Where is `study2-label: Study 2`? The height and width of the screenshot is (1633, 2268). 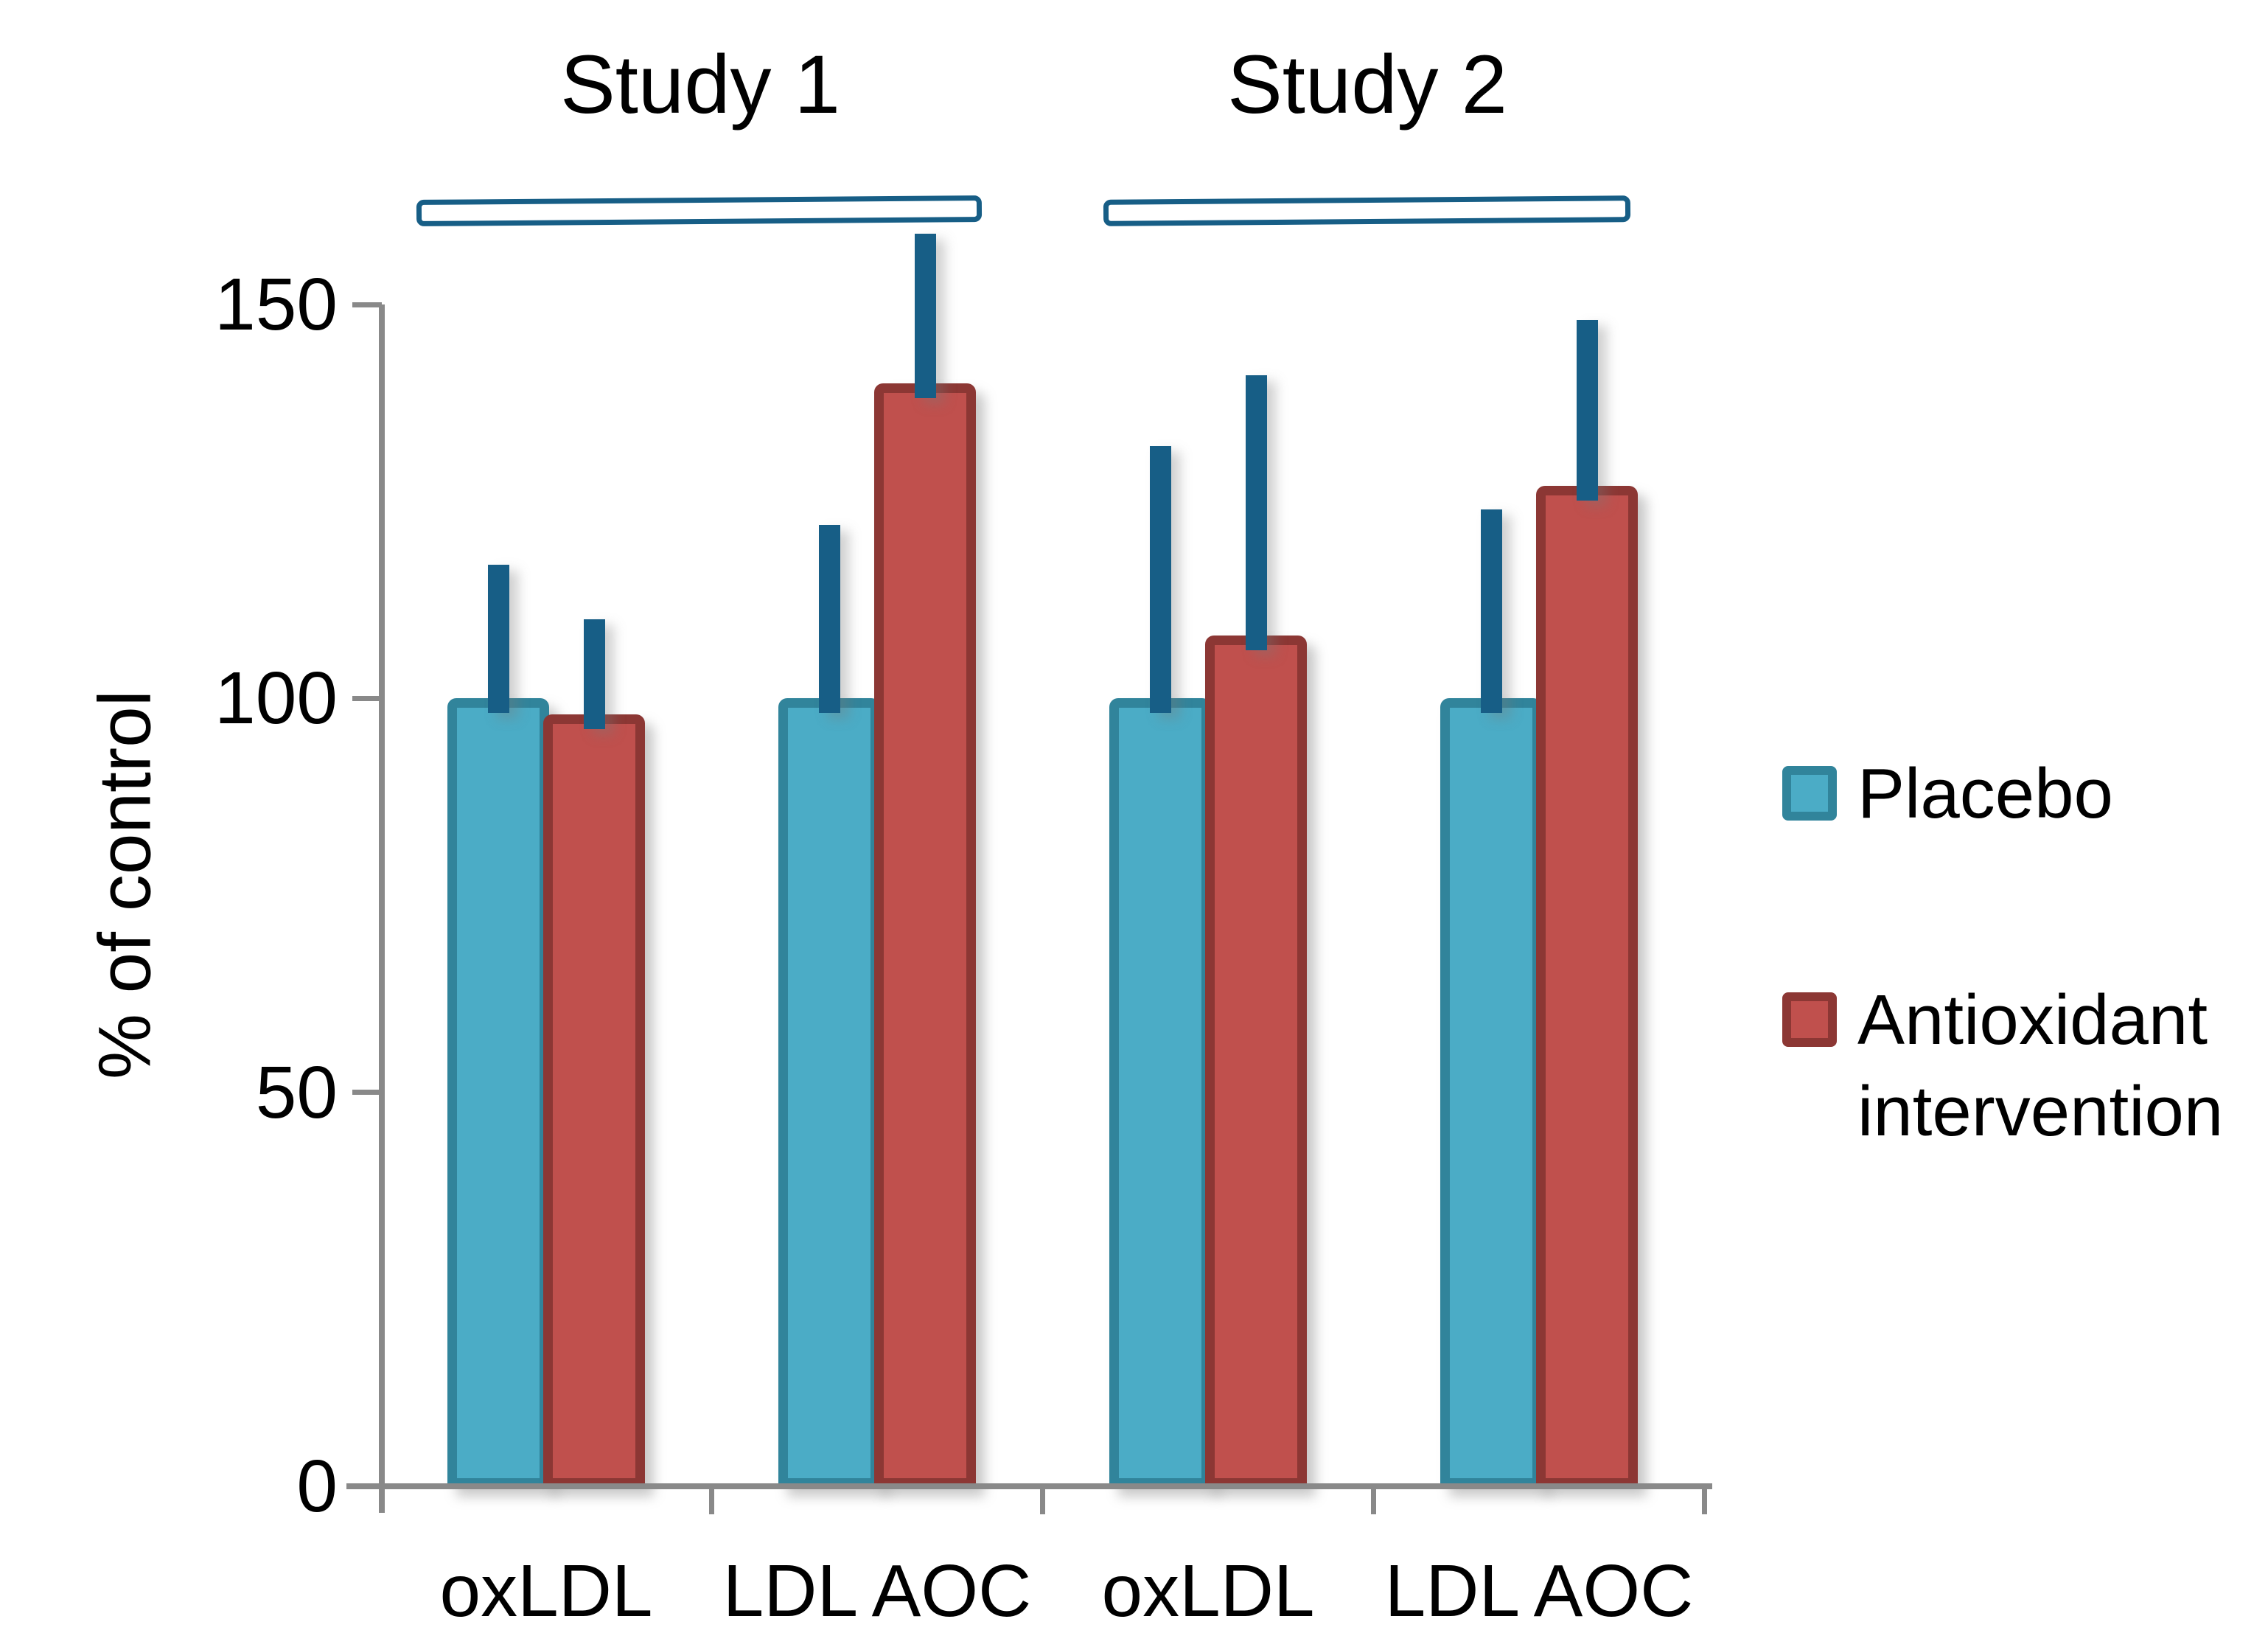 study2-label: Study 2 is located at coordinates (1367, 84).